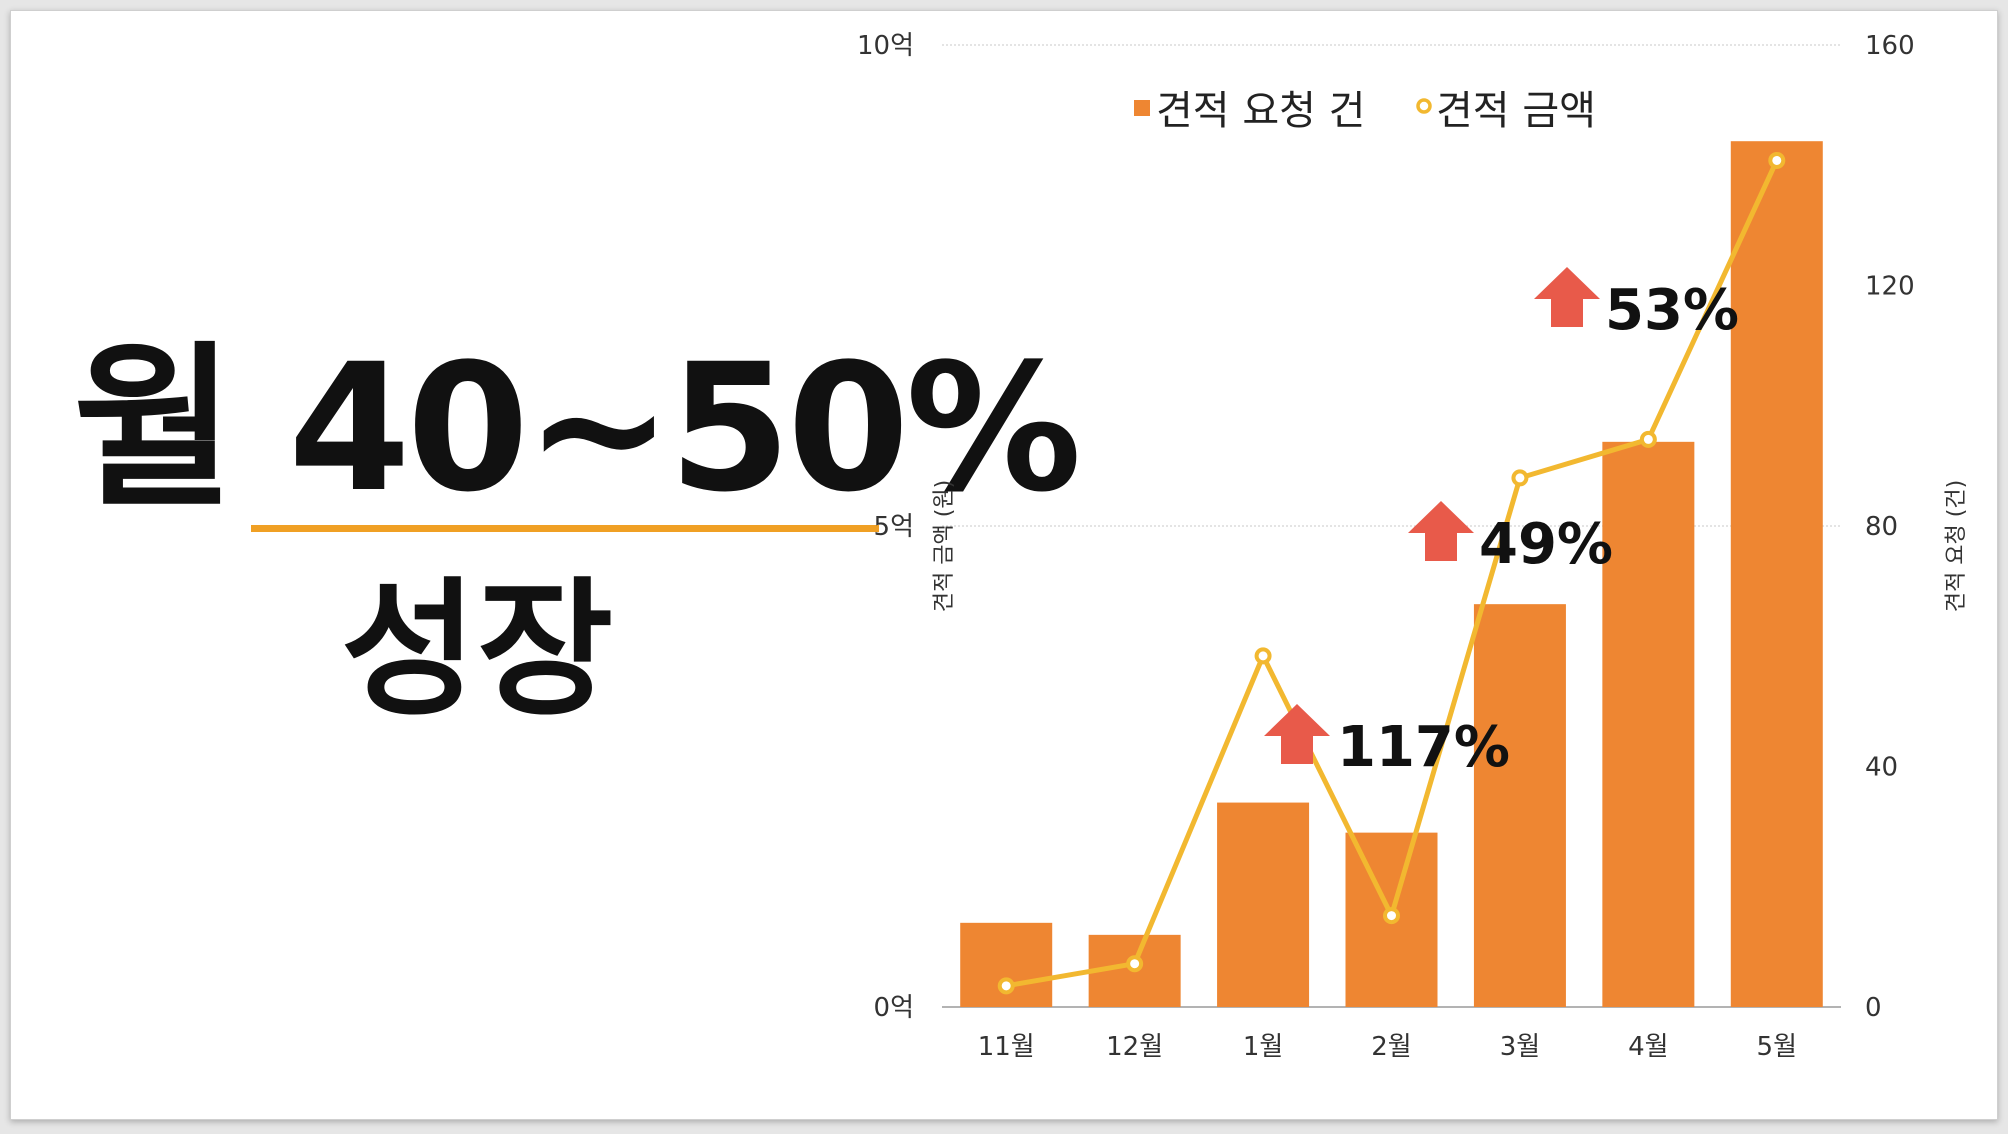  What do you see at coordinates (885, 46) in the screenshot?
I see `left-tick-label: 10억` at bounding box center [885, 46].